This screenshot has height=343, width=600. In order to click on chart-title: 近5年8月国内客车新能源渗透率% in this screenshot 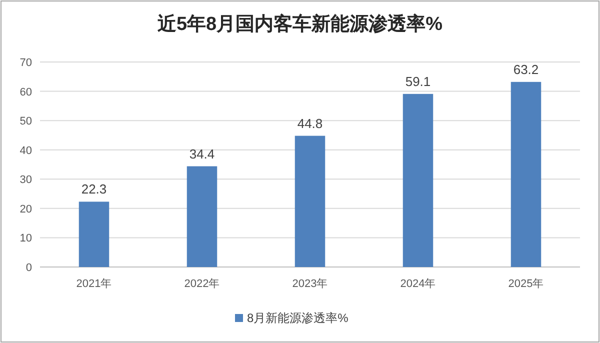, I will do `click(299, 24)`.